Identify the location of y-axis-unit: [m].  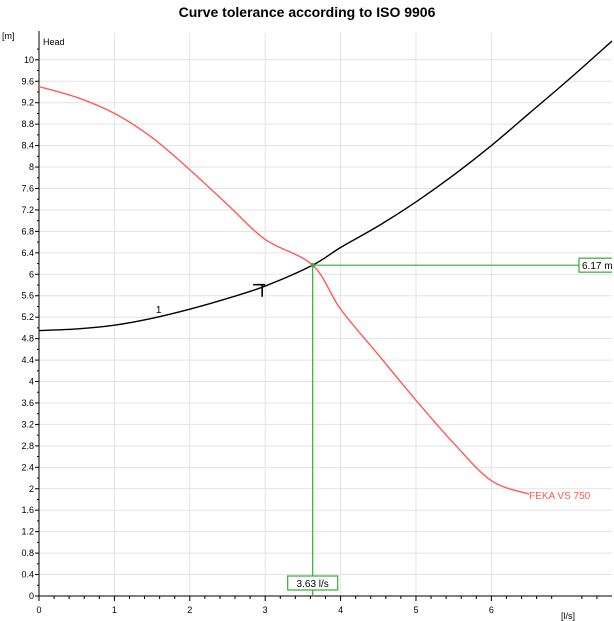
(8, 36).